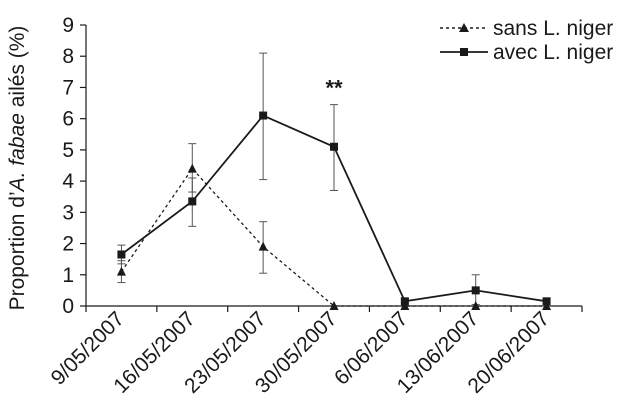 The image size is (623, 410). I want to click on y-tick-label: 7, so click(68, 87).